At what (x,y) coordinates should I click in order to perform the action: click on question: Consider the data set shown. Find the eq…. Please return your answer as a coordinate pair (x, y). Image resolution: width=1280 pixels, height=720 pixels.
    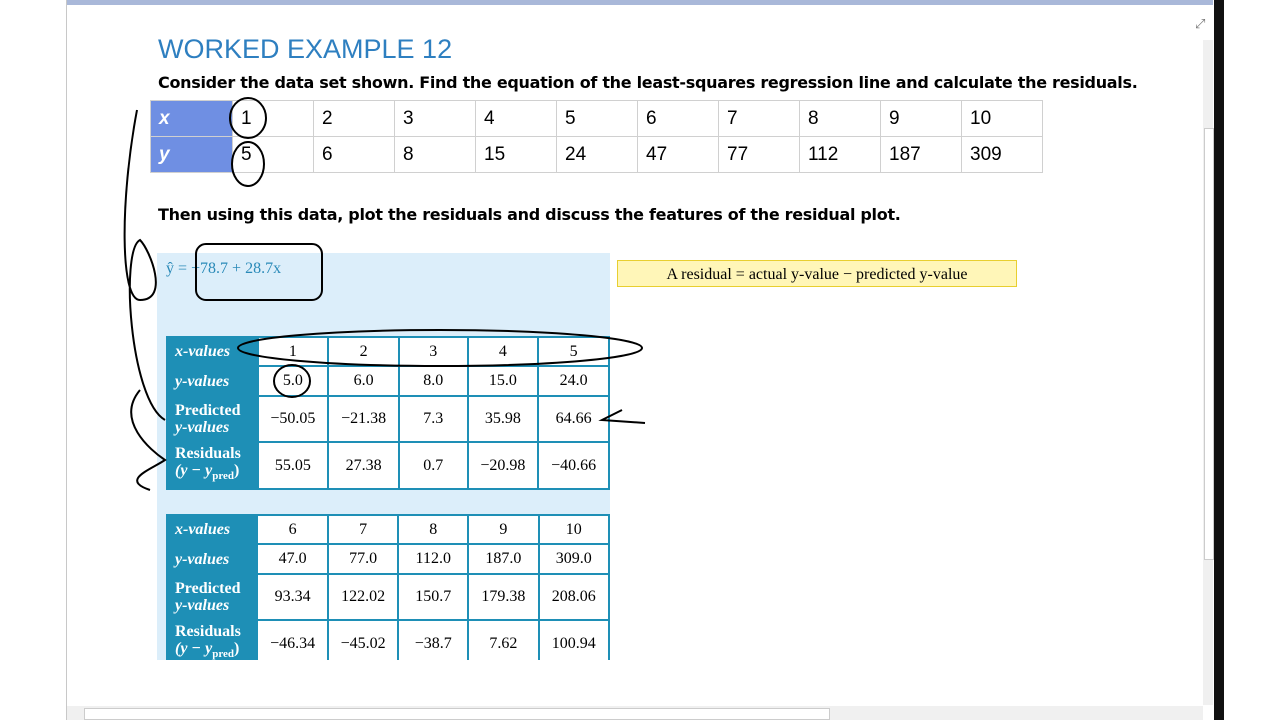
    Looking at the image, I should click on (648, 82).